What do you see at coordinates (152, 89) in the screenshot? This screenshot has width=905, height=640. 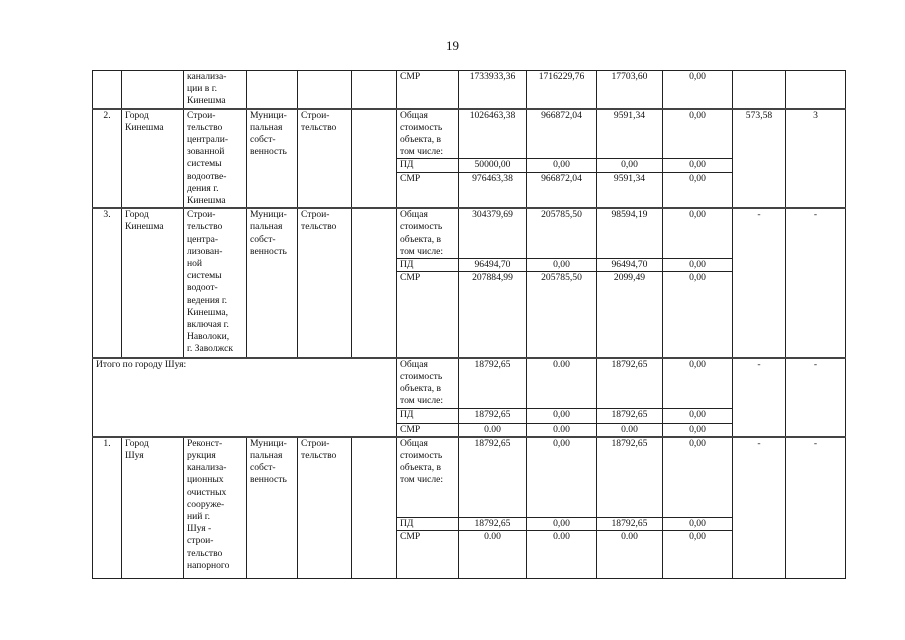 I see `municipality` at bounding box center [152, 89].